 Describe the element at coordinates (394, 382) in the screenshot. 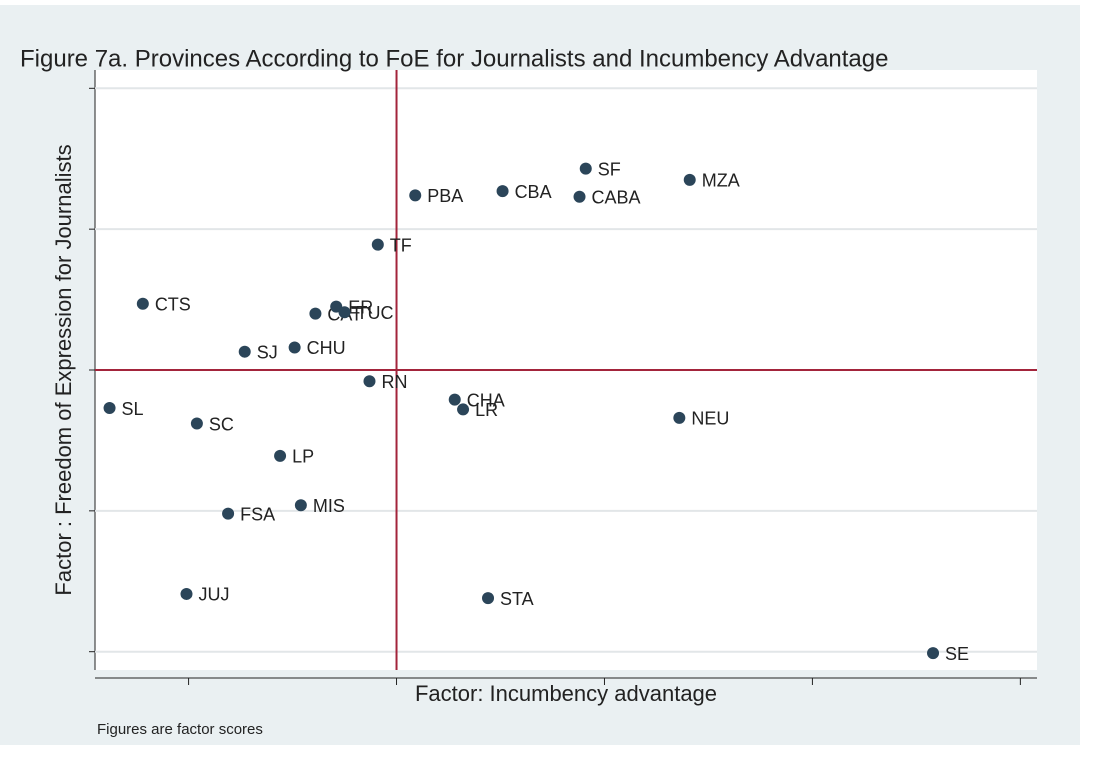

I see `point-label: RN` at that location.